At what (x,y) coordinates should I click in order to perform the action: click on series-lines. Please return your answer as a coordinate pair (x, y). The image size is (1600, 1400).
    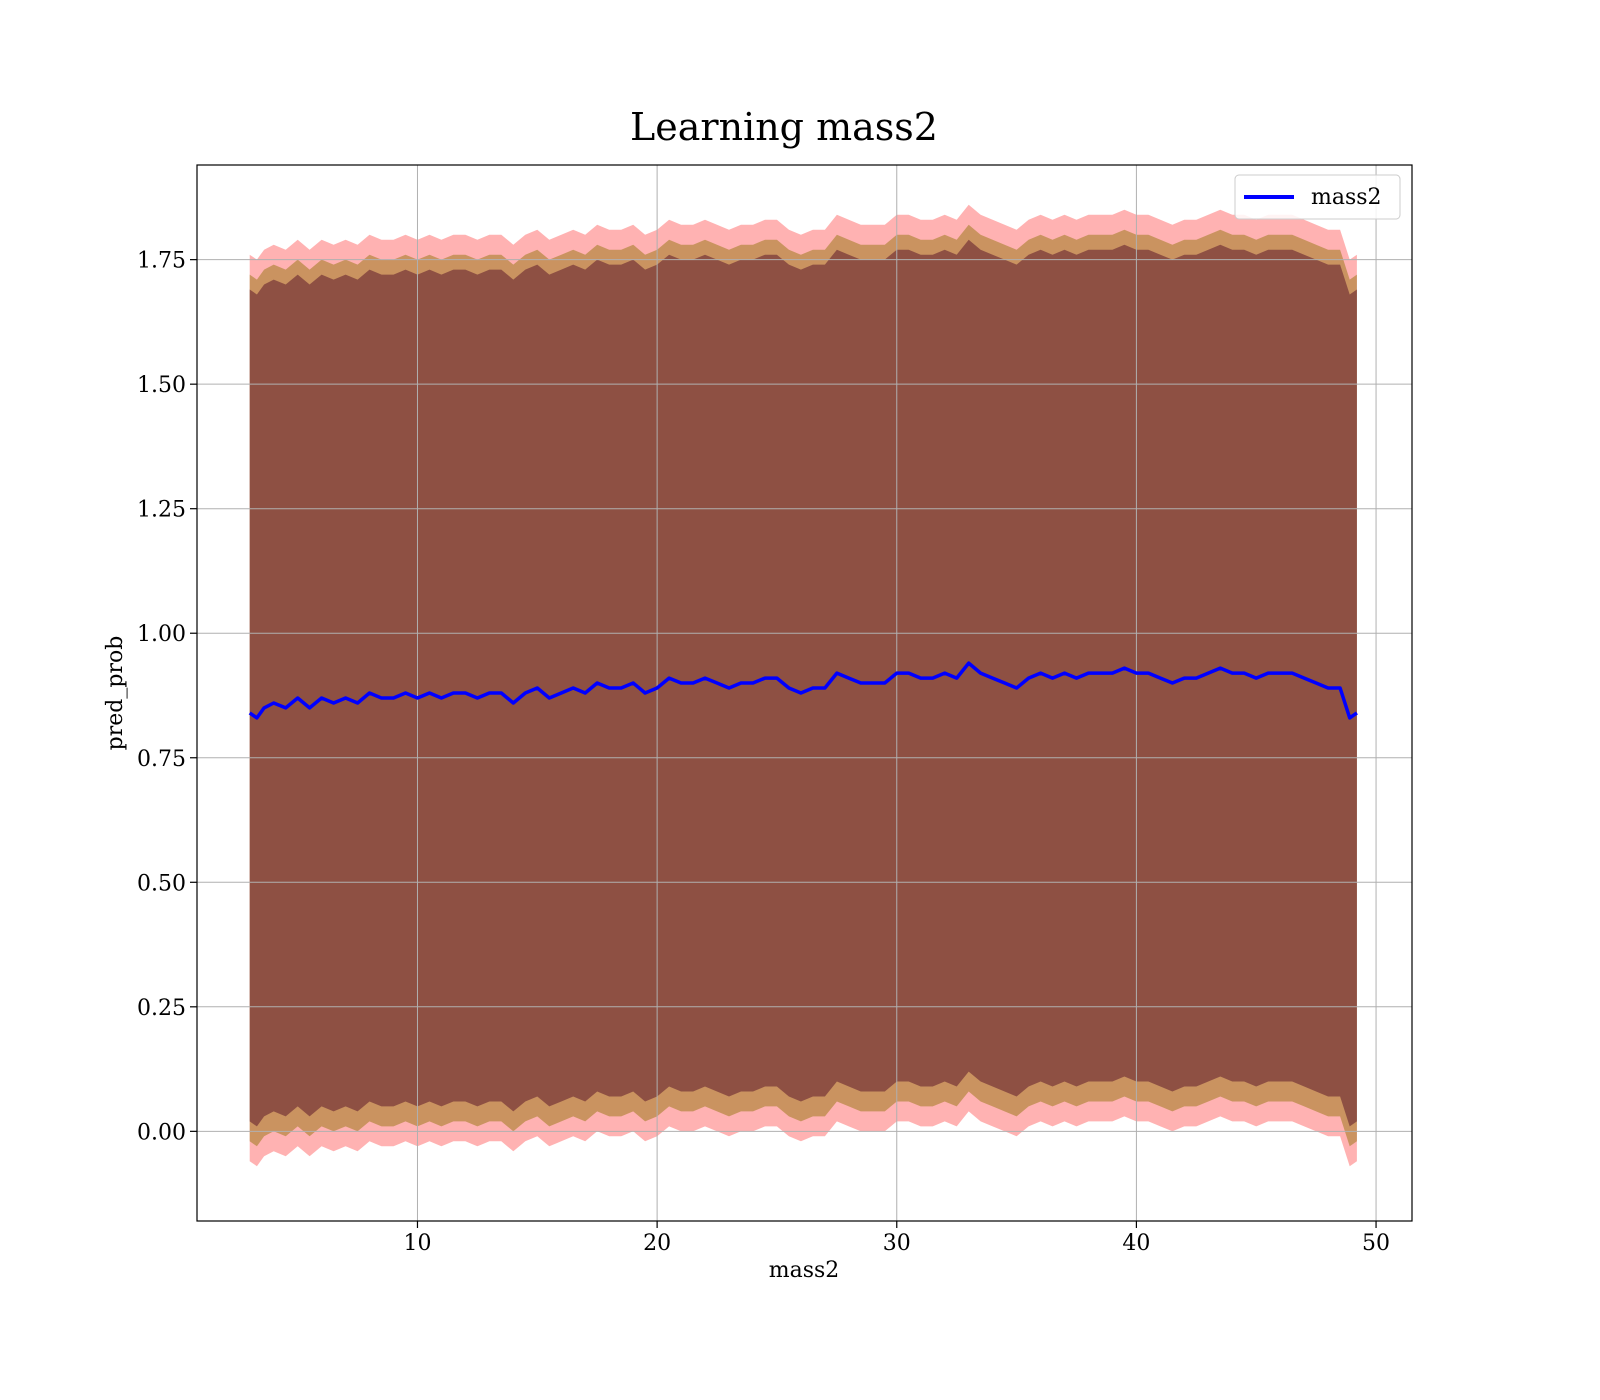
    Looking at the image, I should click on (803, 690).